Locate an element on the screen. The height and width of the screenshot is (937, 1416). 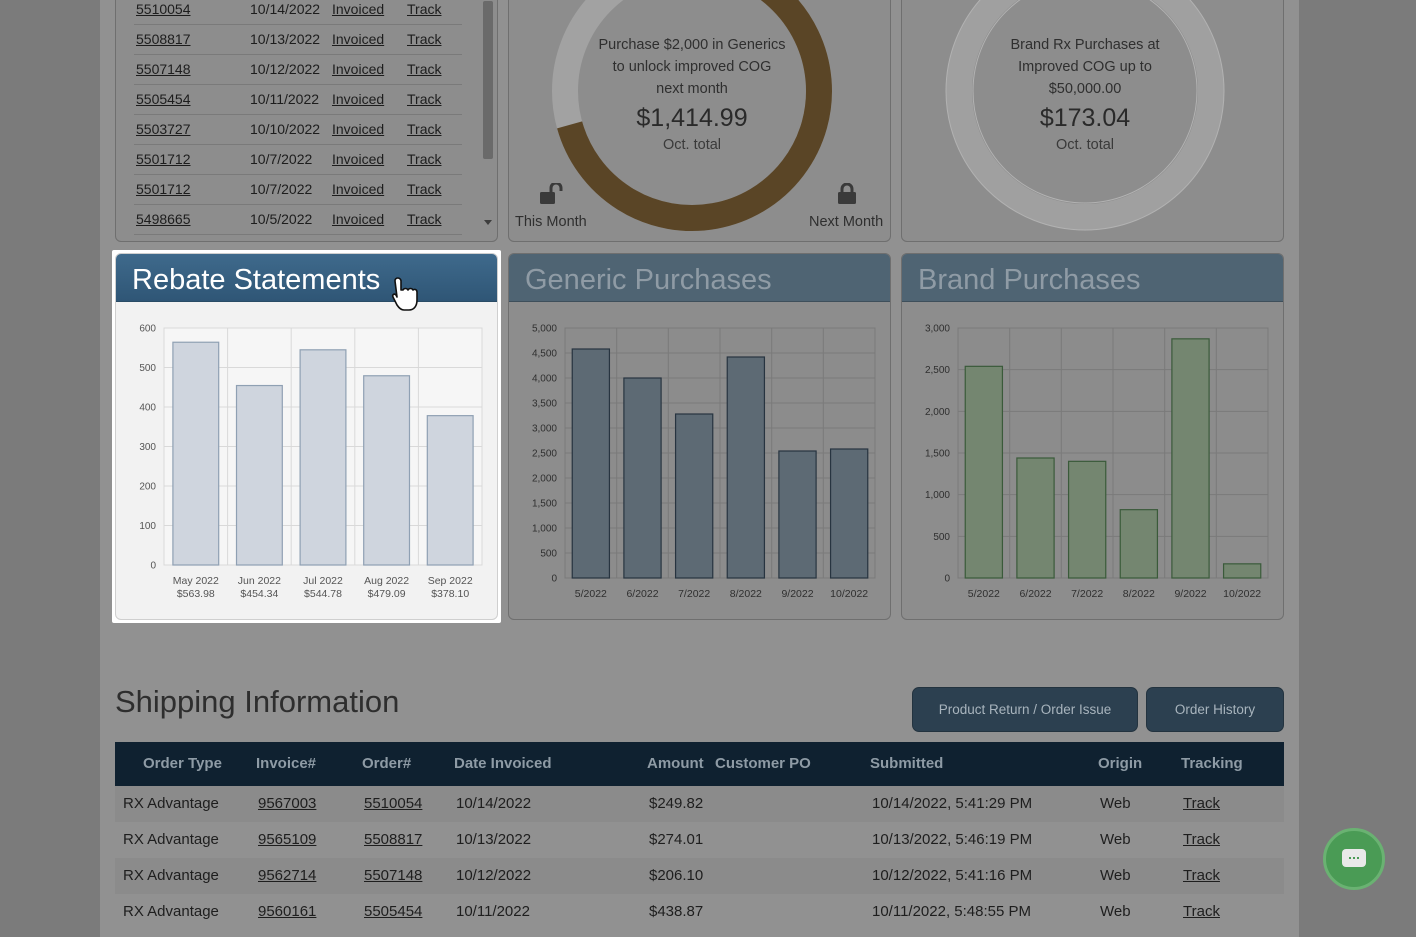
order-link: 5508817 is located at coordinates (393, 839).